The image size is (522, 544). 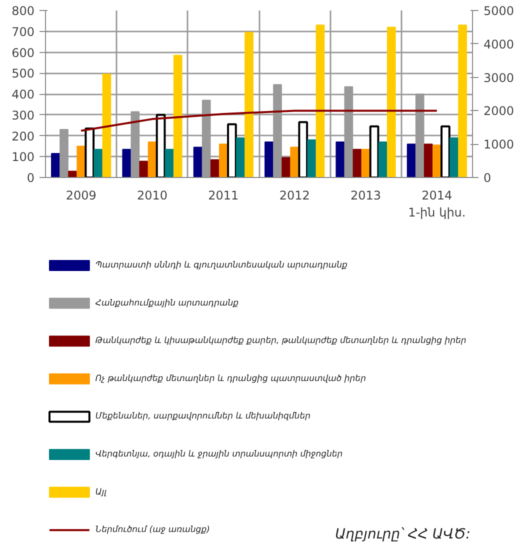 I want to click on y-tick-label: 500, so click(x=23, y=73).